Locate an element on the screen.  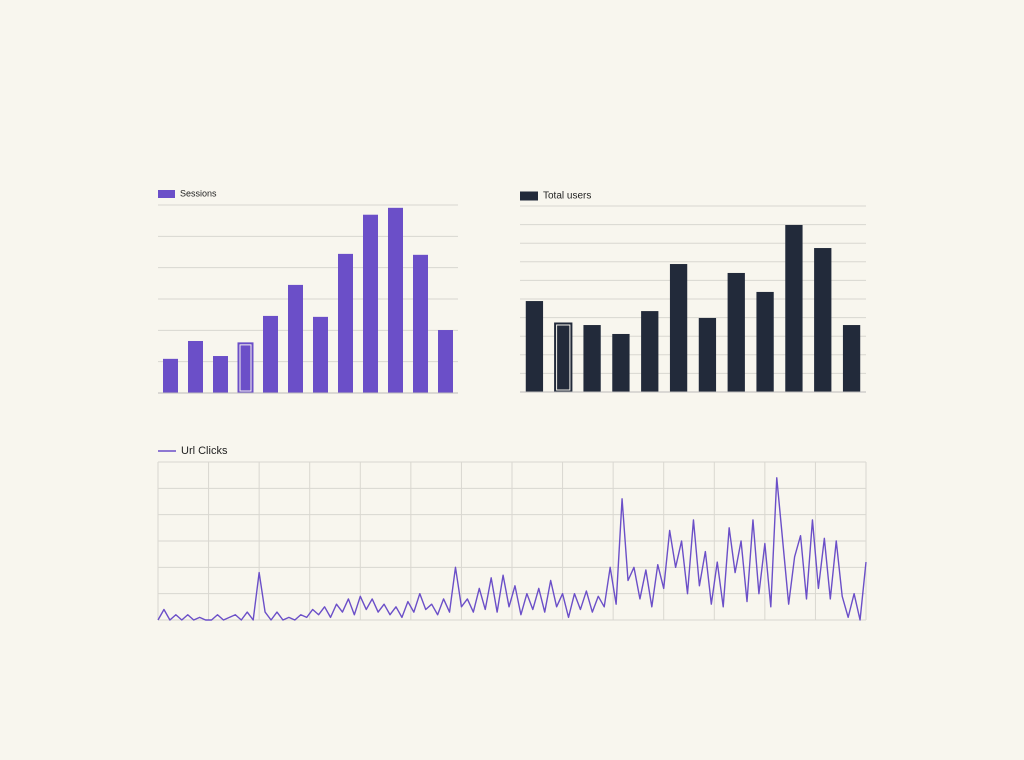
legend-label: Total users is located at coordinates (567, 196).